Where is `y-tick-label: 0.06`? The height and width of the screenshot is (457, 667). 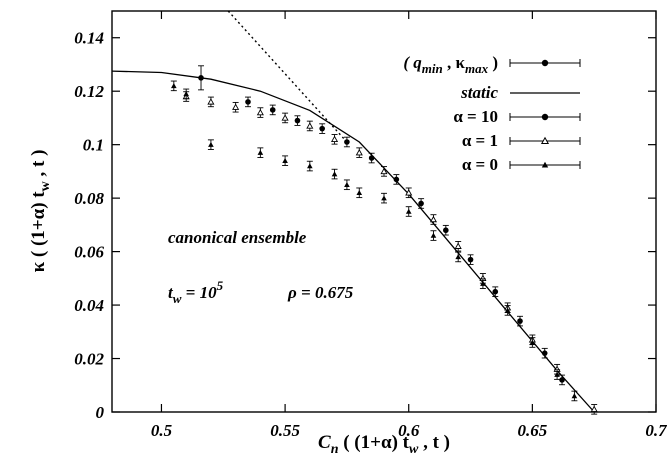 y-tick-label: 0.06 is located at coordinates (89, 252).